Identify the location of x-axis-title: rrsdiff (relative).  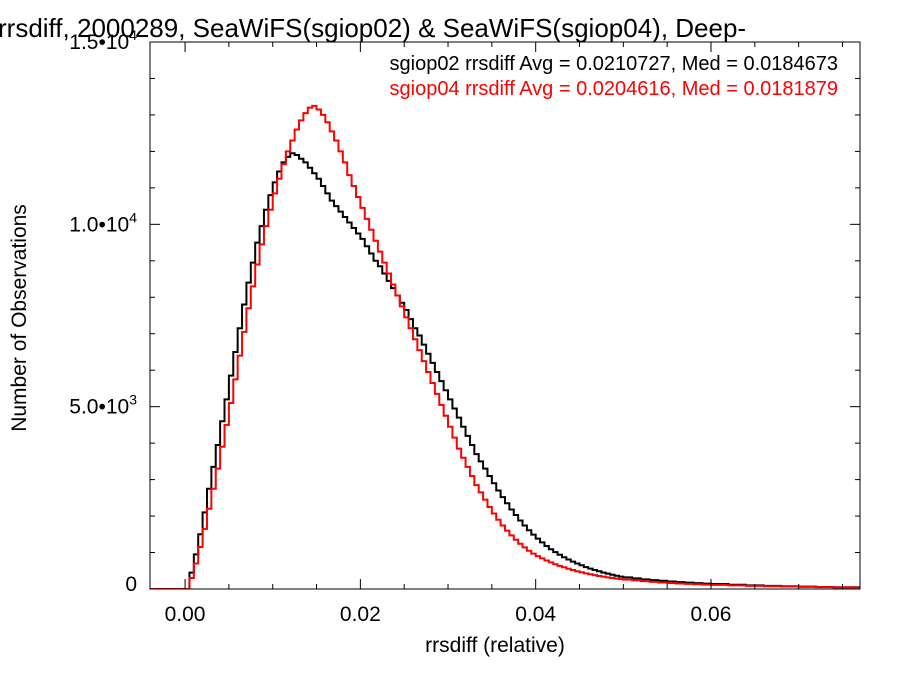
(495, 645).